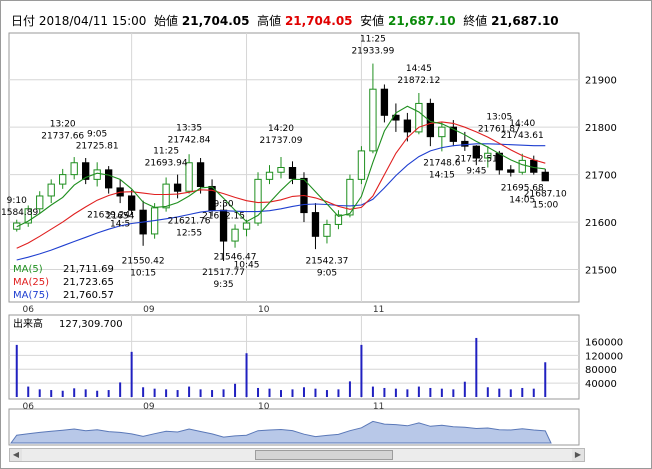  I want to click on price-annotation: 21584.89, so click(19, 213).